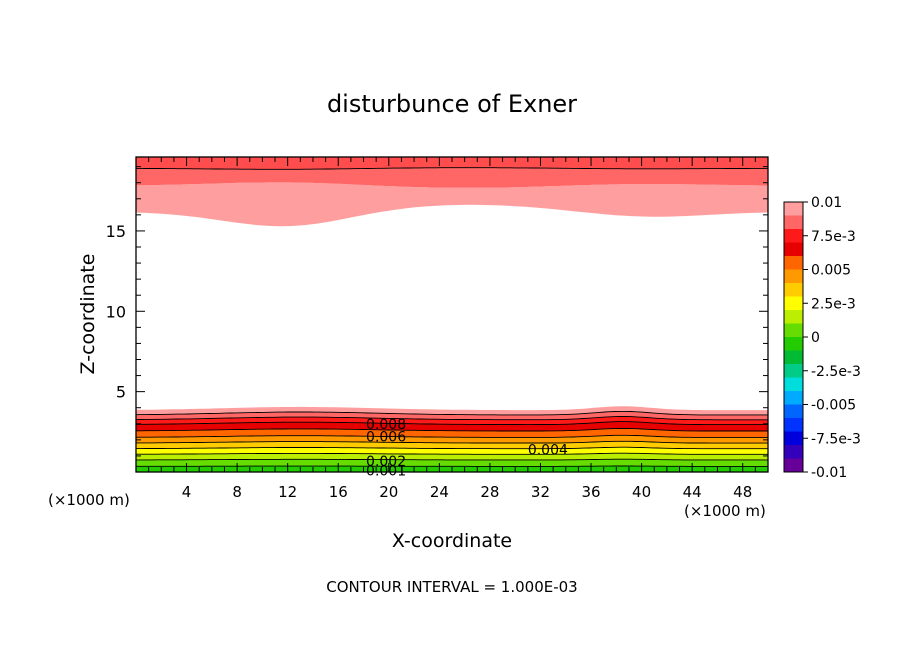  Describe the element at coordinates (439, 492) in the screenshot. I see `x-tick-label: 24` at that location.